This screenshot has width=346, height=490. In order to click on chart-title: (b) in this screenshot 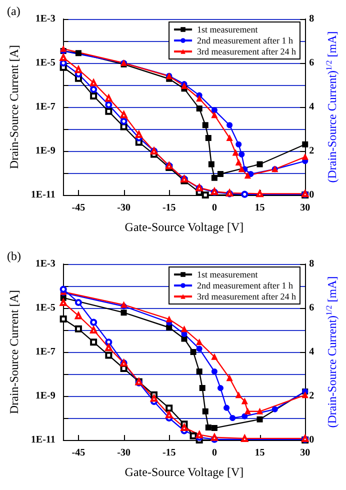, I will do `click(14, 256)`.